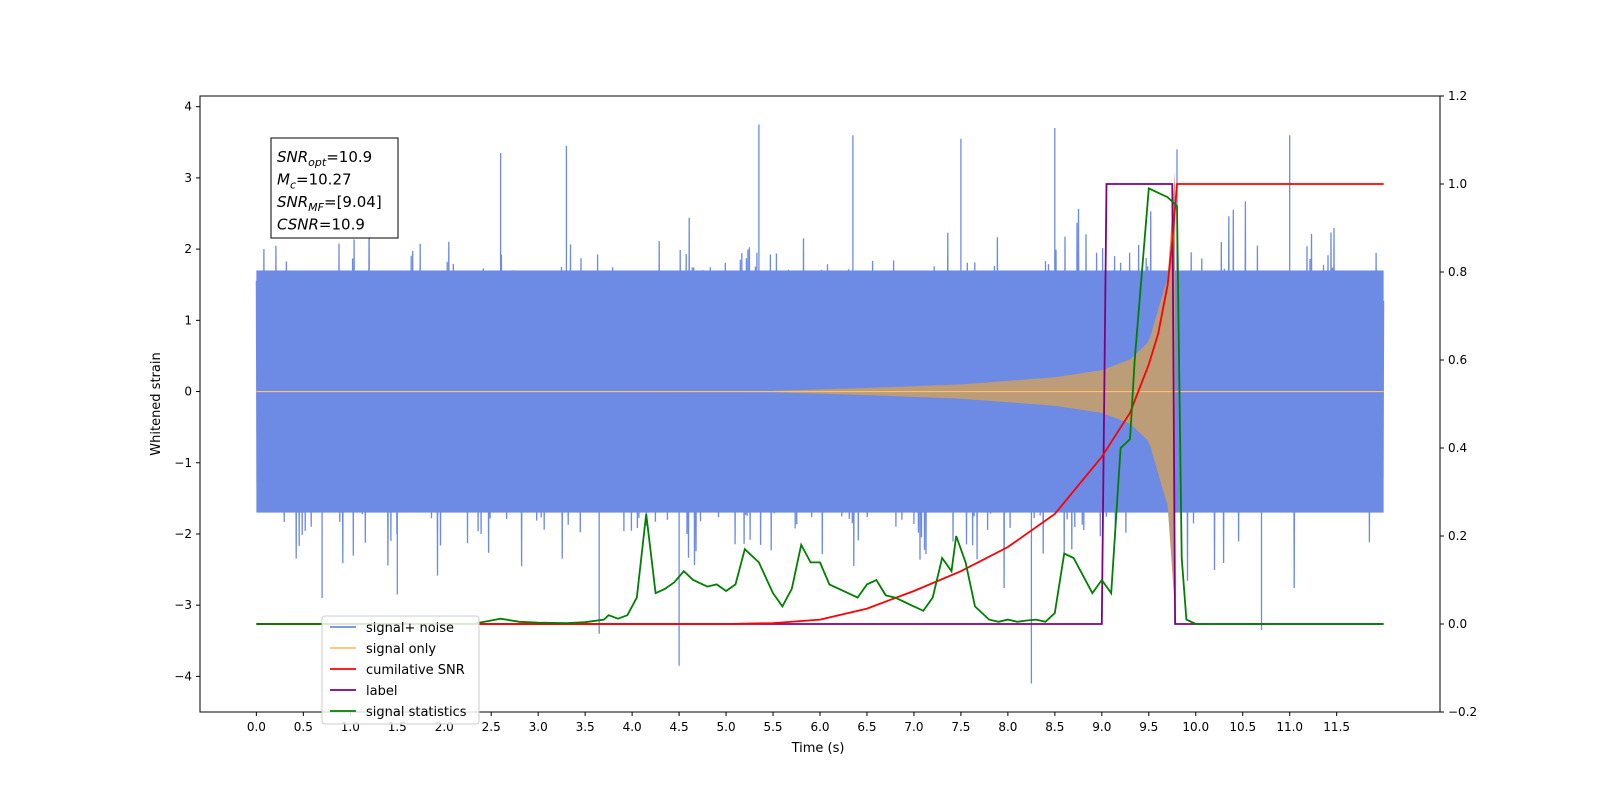  What do you see at coordinates (401, 649) in the screenshot?
I see `legend-label: signal only` at bounding box center [401, 649].